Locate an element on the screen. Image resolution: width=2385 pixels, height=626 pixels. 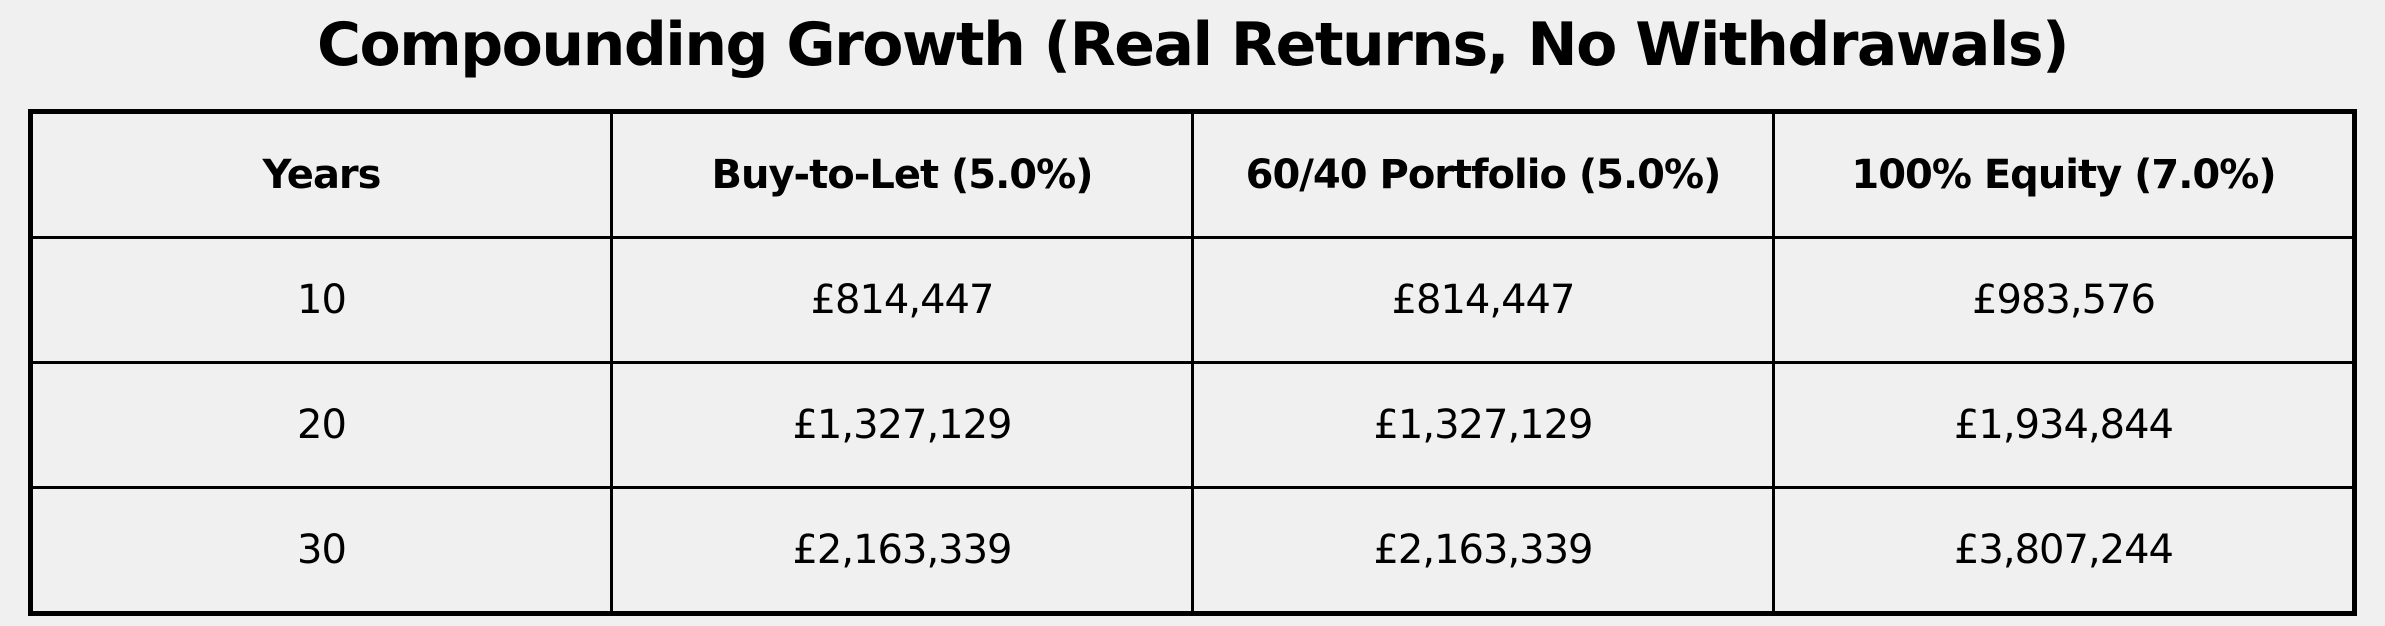
header-years: Years is located at coordinates (321, 174).